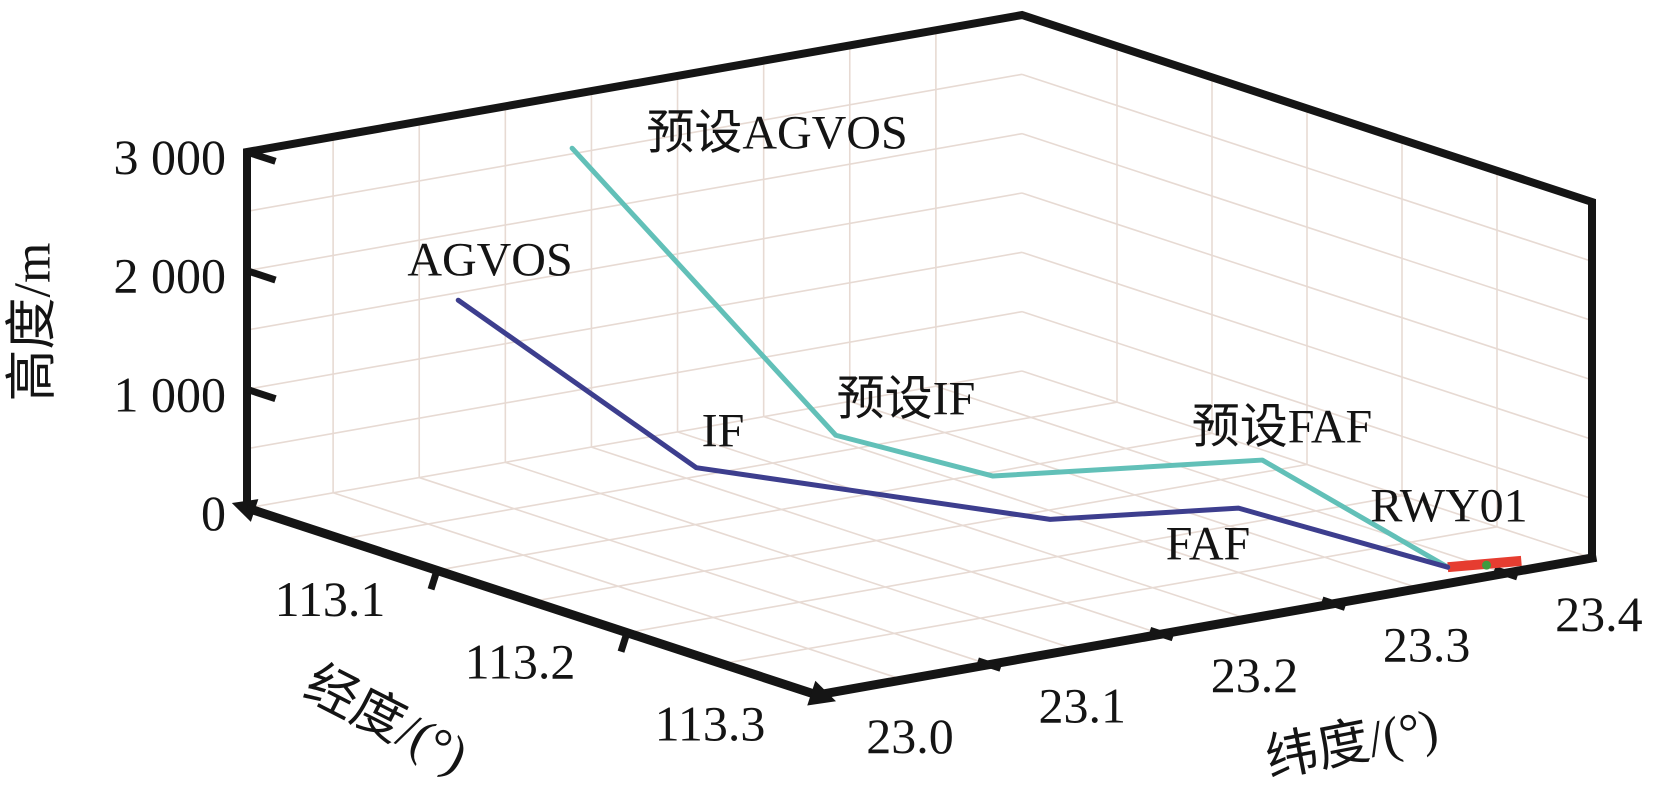 Image resolution: width=1674 pixels, height=790 pixels. Describe the element at coordinates (1448, 506) in the screenshot. I see `waypoint-label: RWY01` at that location.